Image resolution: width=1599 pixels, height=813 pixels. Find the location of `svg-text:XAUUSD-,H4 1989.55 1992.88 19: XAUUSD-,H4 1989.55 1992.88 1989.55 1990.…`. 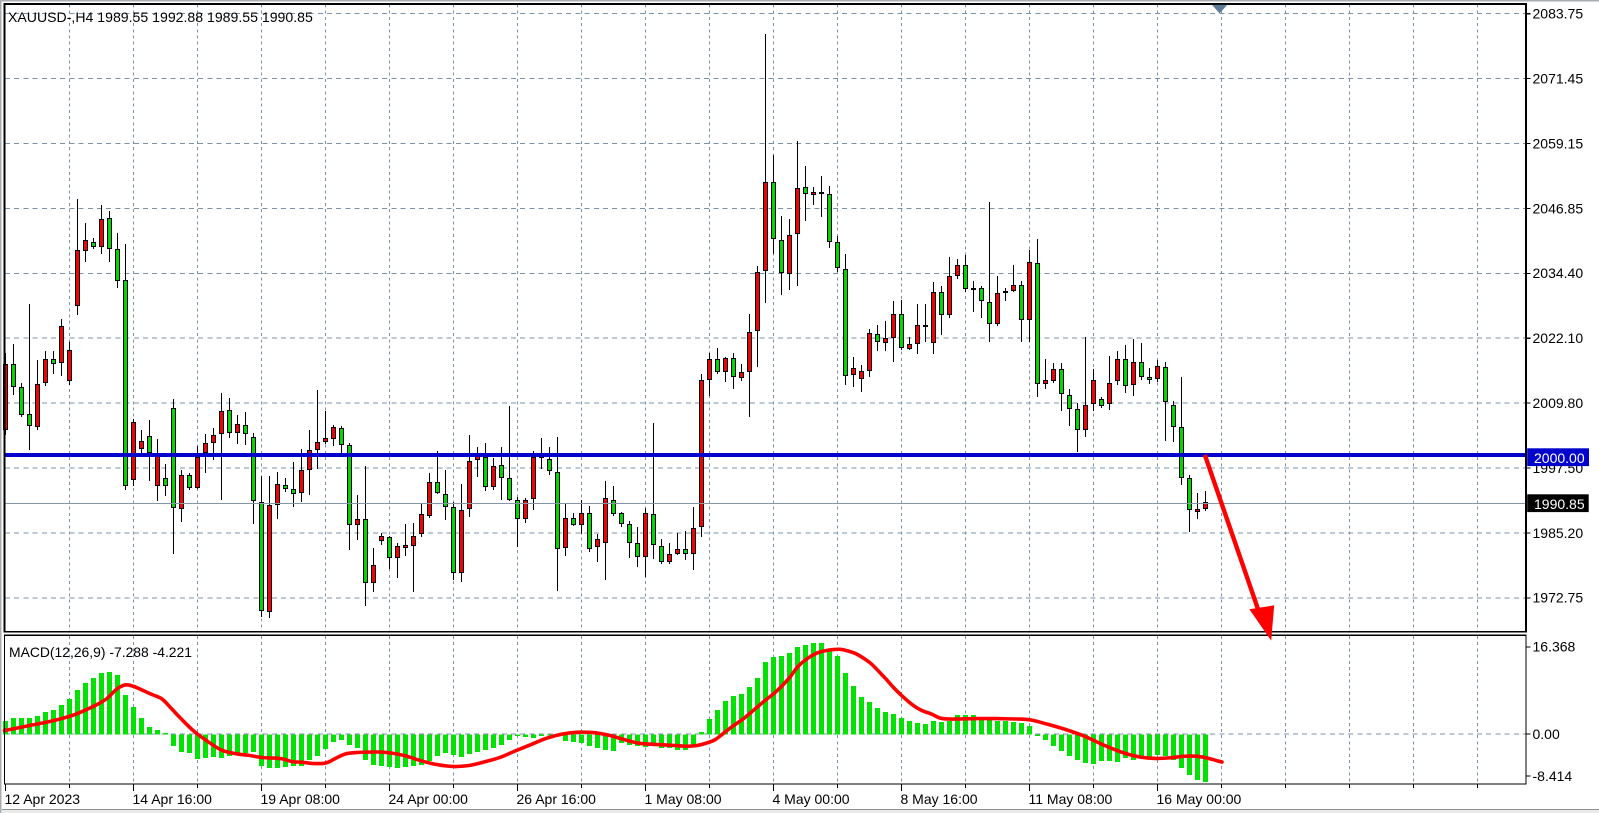

svg-text:XAUUSD-,H4 1989.55 1992.88 19: XAUUSD-,H4 1989.55 1992.88 1989.55 1990.… is located at coordinates (160, 17).